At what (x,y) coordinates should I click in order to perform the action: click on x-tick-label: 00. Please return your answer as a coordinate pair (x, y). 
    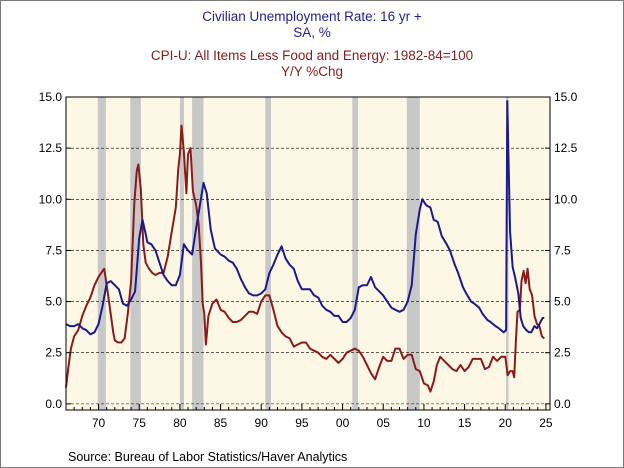
    Looking at the image, I should click on (343, 423).